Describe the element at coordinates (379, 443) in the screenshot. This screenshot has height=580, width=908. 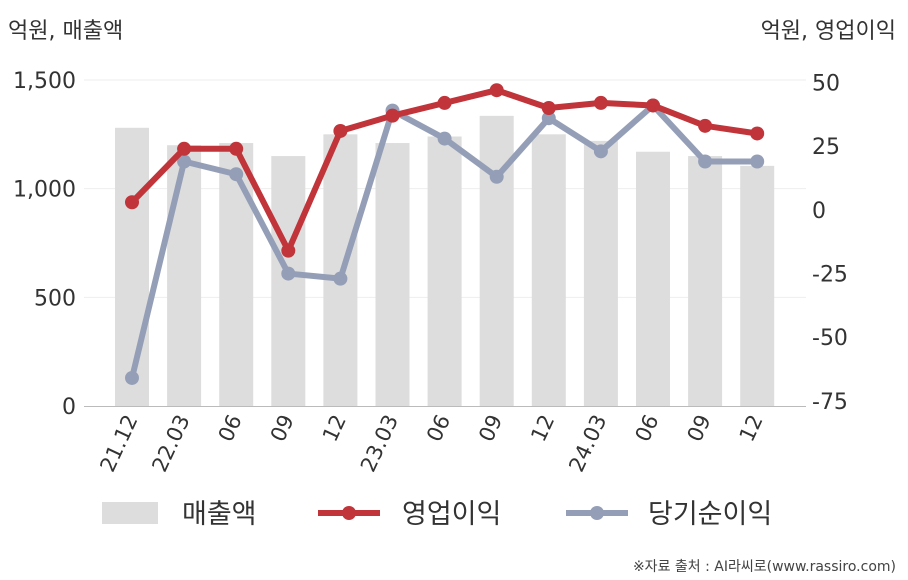
I see `x-tick-label: 23.03` at that location.